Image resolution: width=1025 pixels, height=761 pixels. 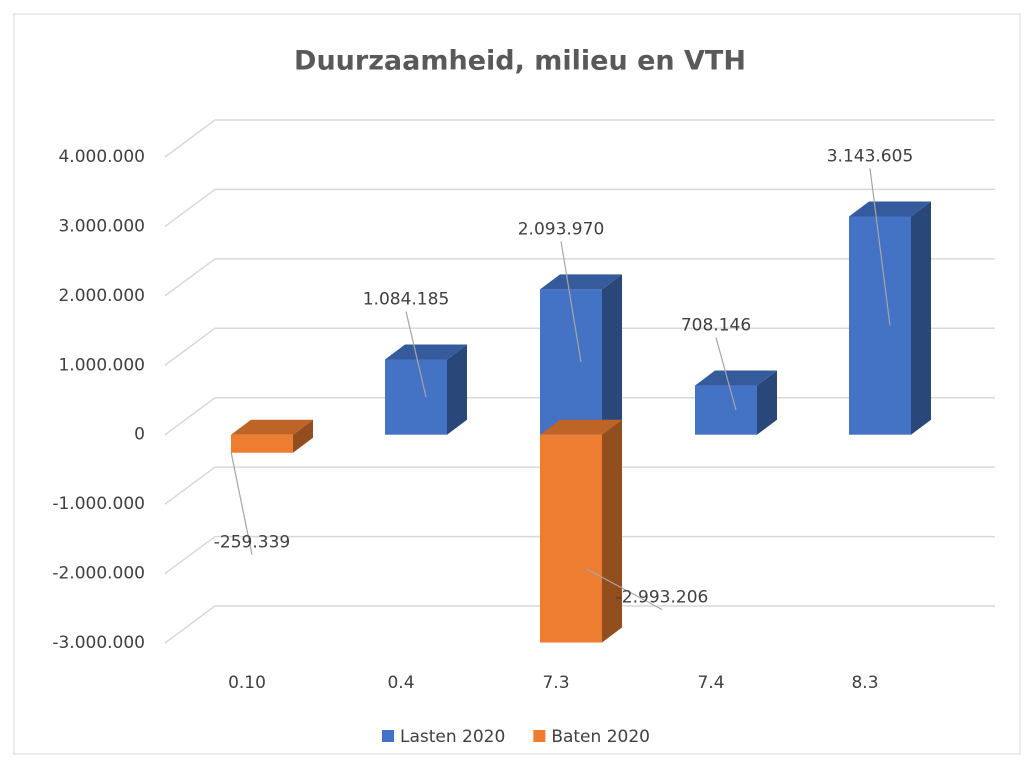 What do you see at coordinates (247, 683) in the screenshot?
I see `x-tick-label: 0.10` at bounding box center [247, 683].